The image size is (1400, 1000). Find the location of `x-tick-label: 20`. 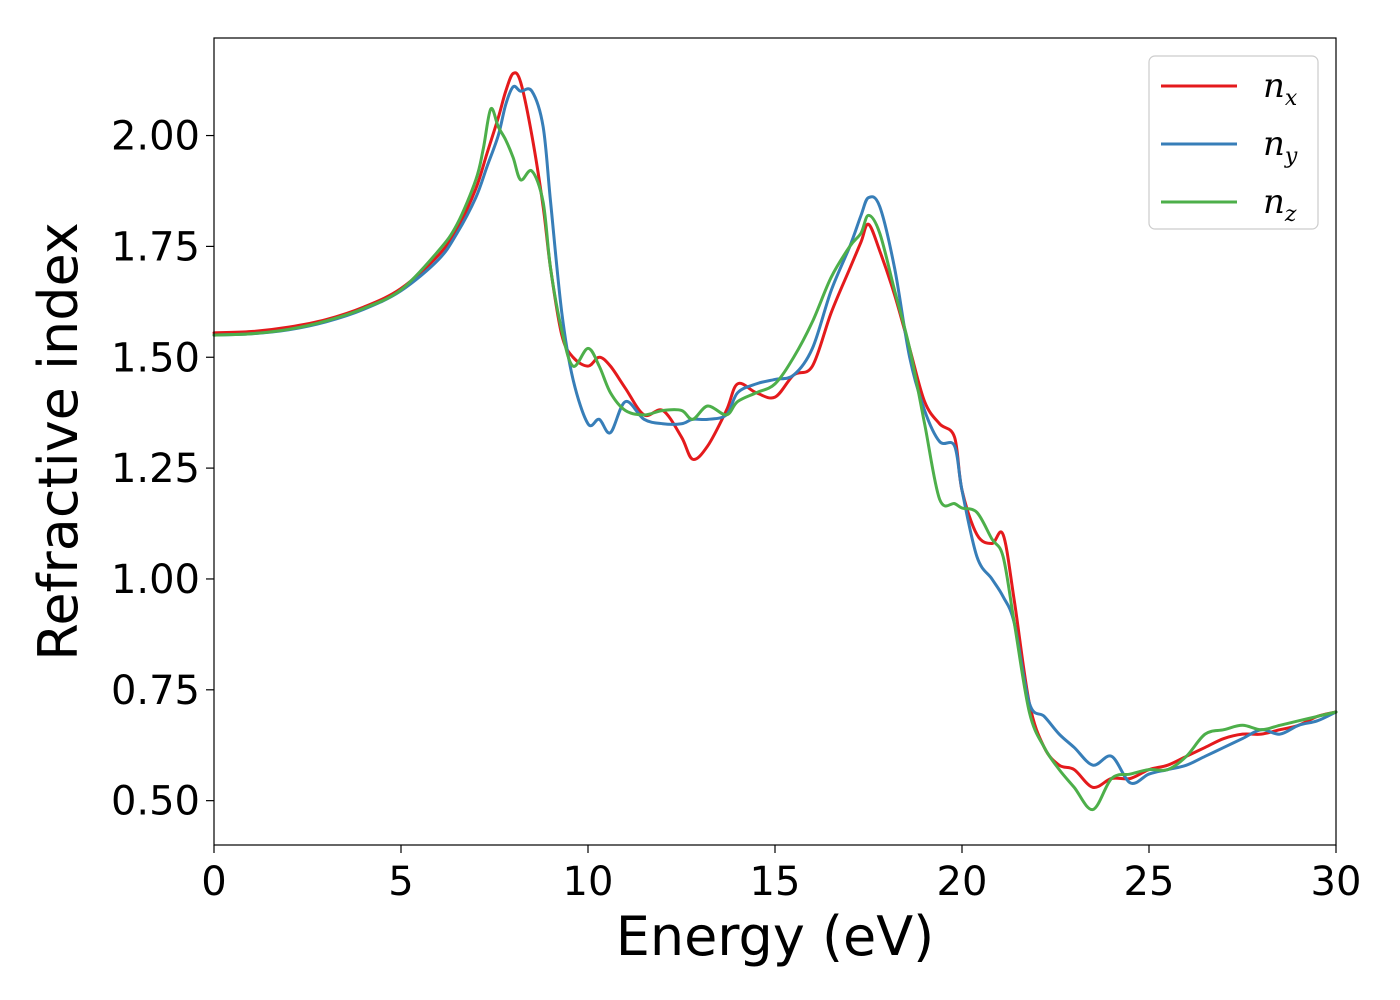

x-tick-label: 20 is located at coordinates (962, 882).